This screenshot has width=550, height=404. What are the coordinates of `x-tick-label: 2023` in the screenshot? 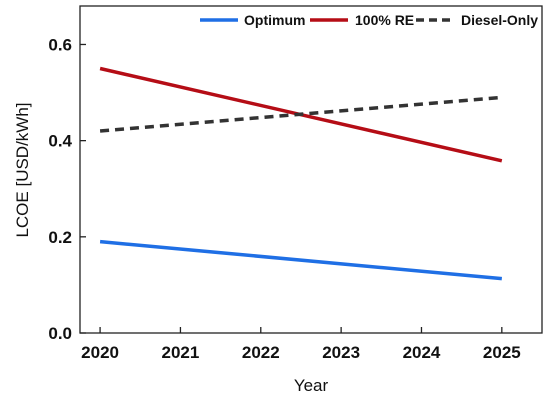 It's located at (341, 352).